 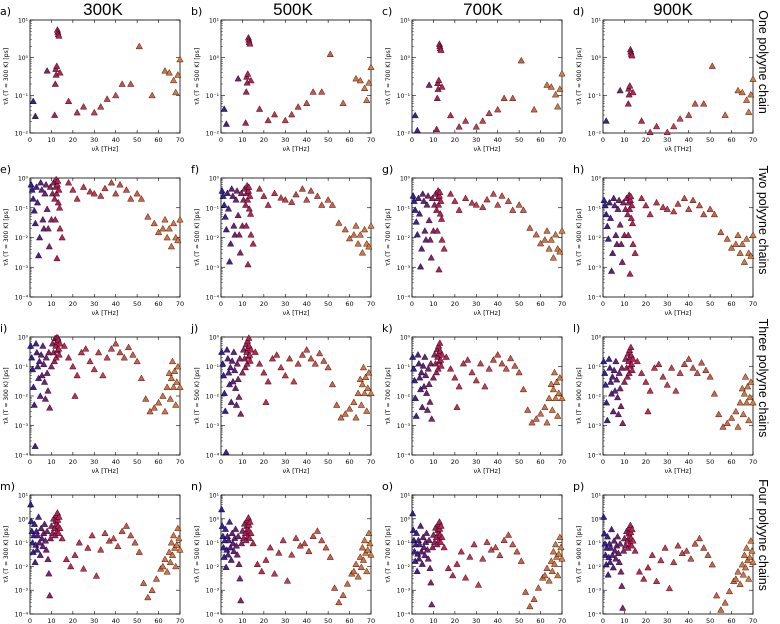 I want to click on panel-h-ylabel: τλ (T = 900 K) [ps], so click(x=579, y=237).